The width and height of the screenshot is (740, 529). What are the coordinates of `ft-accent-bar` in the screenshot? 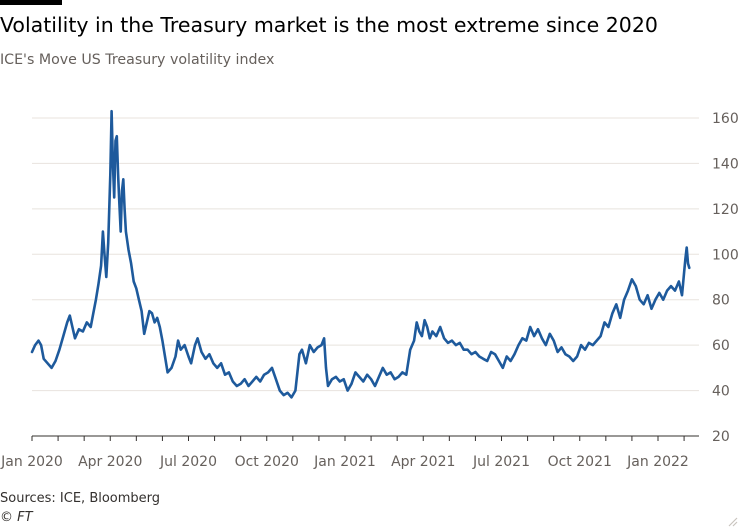 It's located at (31, 2).